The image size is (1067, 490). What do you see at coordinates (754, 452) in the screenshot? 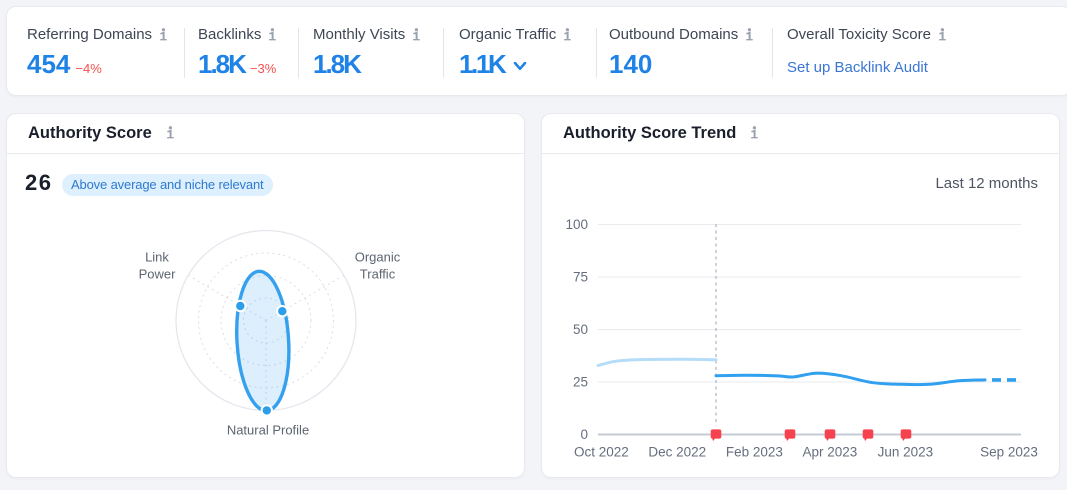
I see `svg-text: Feb 2023` at bounding box center [754, 452].